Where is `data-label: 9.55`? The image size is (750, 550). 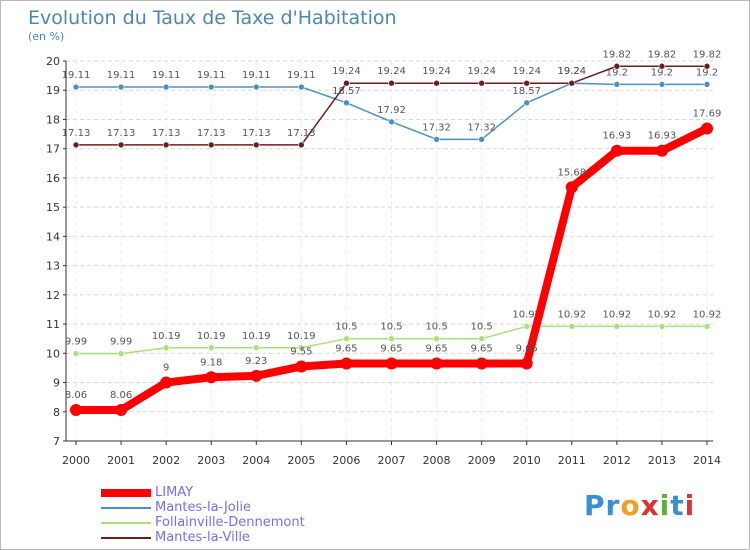 data-label: 9.55 is located at coordinates (301, 351).